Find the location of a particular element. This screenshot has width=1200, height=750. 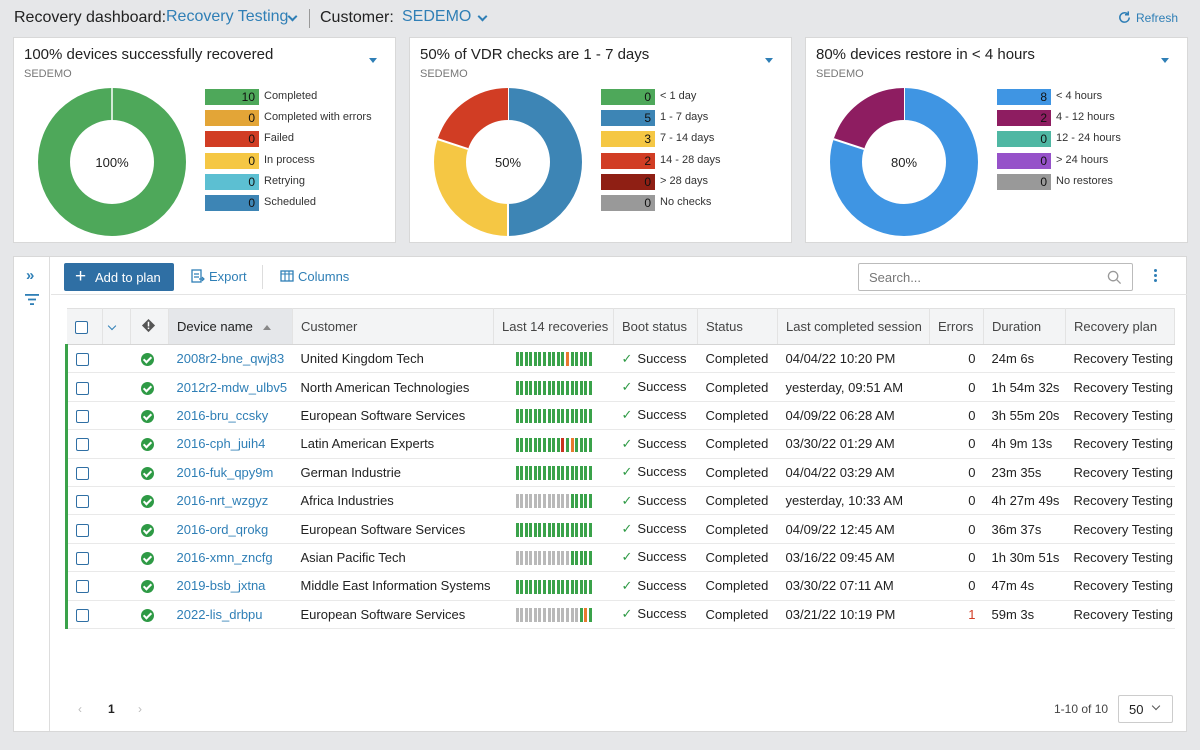

device-link: 2016-xmn_zncfg is located at coordinates (224, 557).